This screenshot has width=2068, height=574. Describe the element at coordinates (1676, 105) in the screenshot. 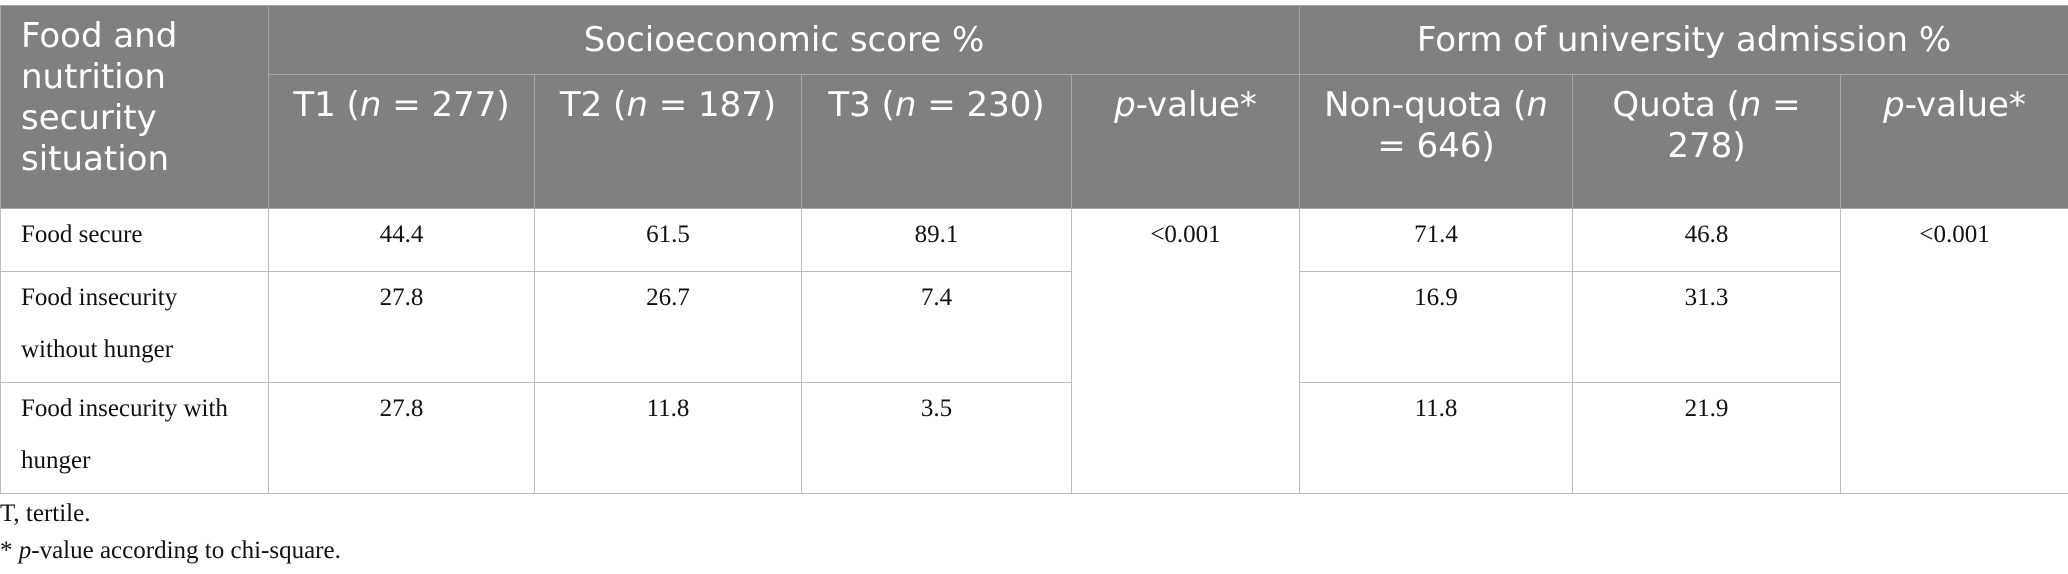

I see `text-segment: Quota (` at that location.